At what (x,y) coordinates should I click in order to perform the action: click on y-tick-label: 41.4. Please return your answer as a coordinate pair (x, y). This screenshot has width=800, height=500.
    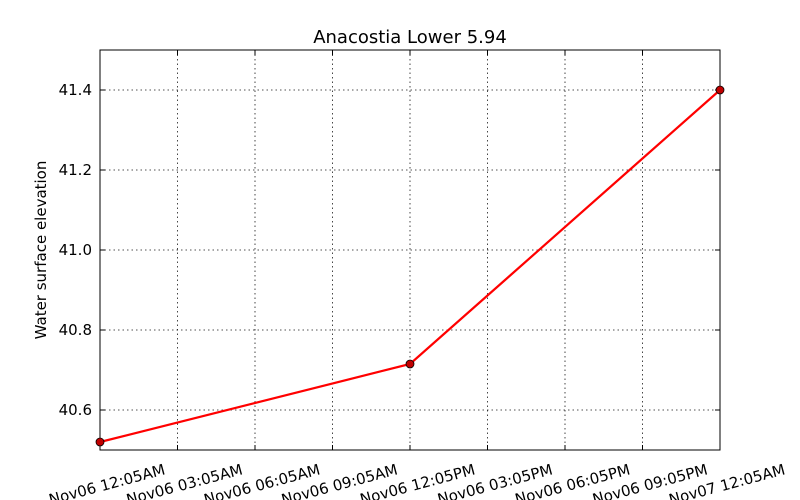
    Looking at the image, I should click on (75, 90).